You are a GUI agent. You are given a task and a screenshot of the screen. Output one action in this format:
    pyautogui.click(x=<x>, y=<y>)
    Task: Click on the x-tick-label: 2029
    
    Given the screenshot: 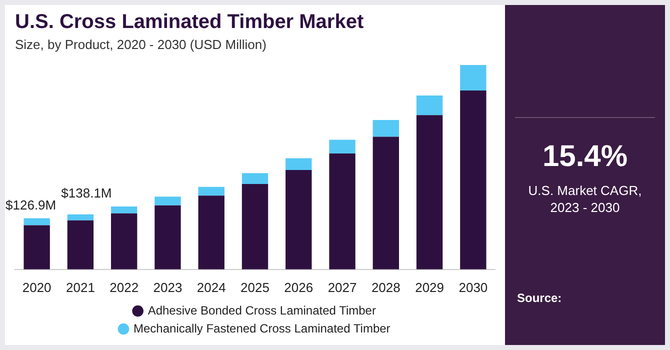 What is the action you would take?
    pyautogui.click(x=429, y=287)
    